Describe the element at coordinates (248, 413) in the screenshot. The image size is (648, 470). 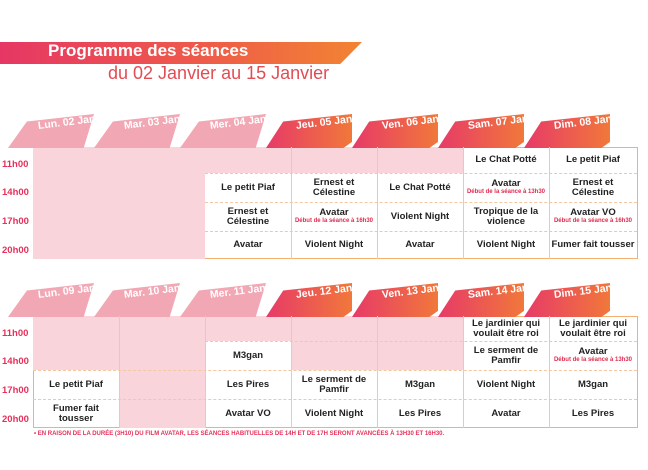
I see `session-cell: Avatar VO` at that location.